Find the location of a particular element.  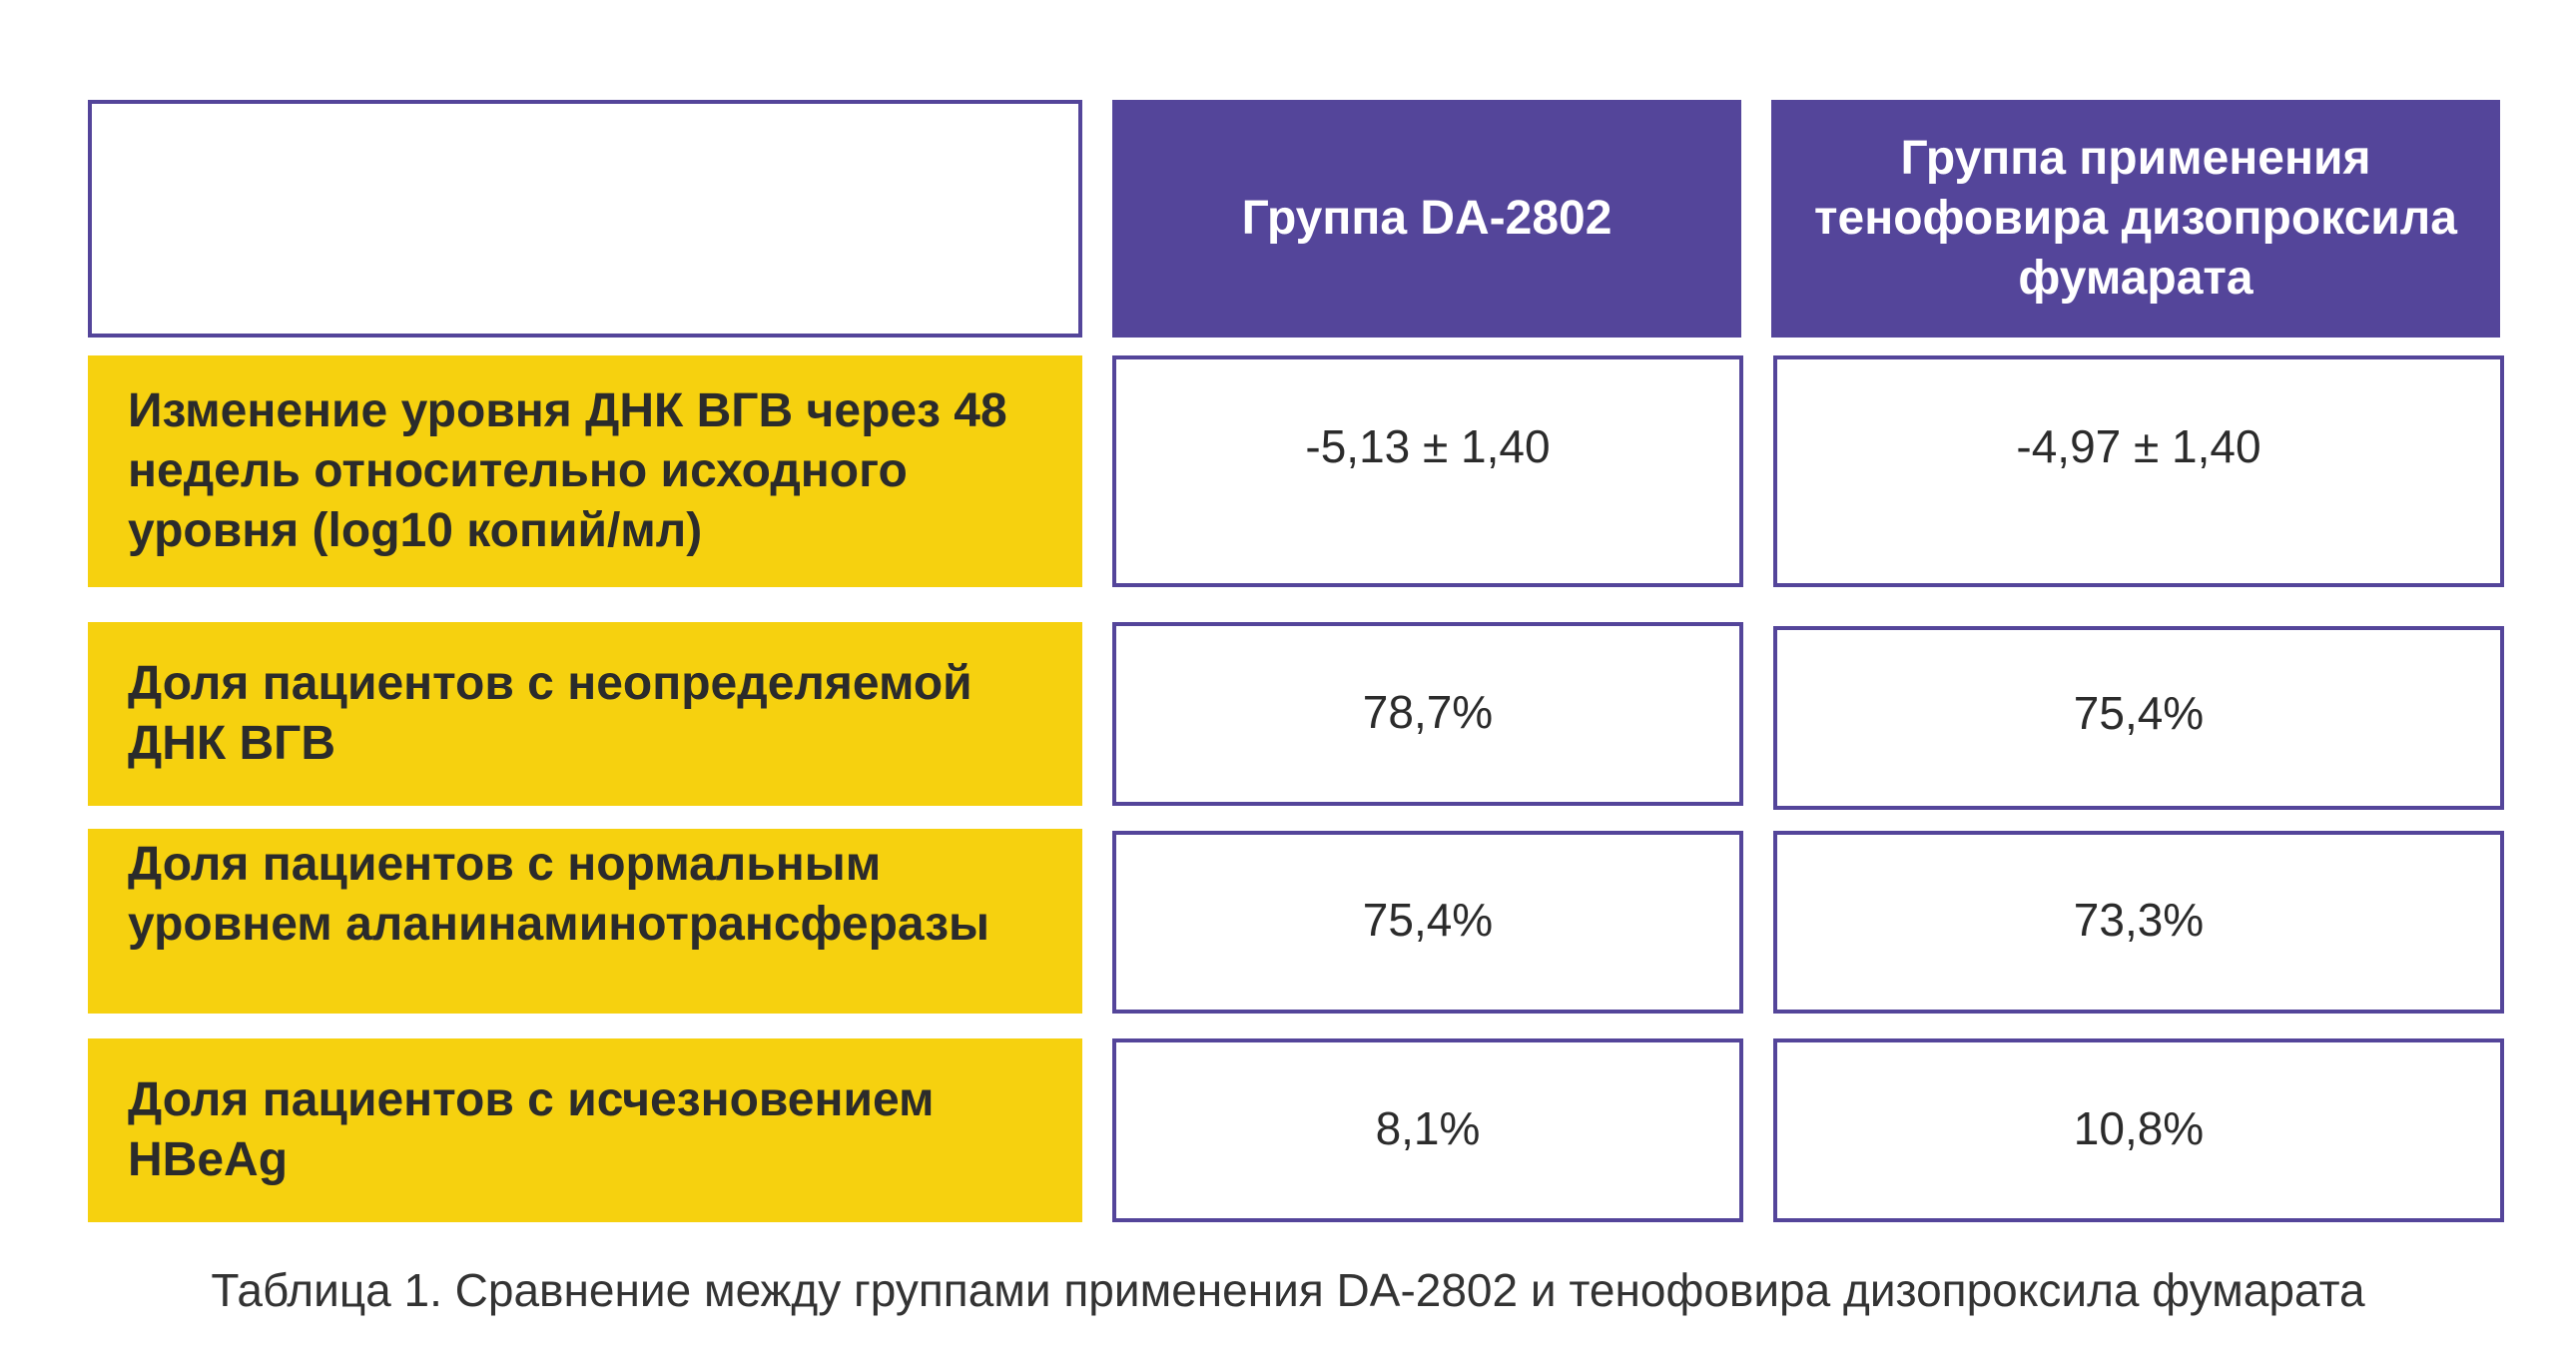

value-da2802-hbv-dna-change: -5,13 ± 1,40 is located at coordinates (1427, 471).